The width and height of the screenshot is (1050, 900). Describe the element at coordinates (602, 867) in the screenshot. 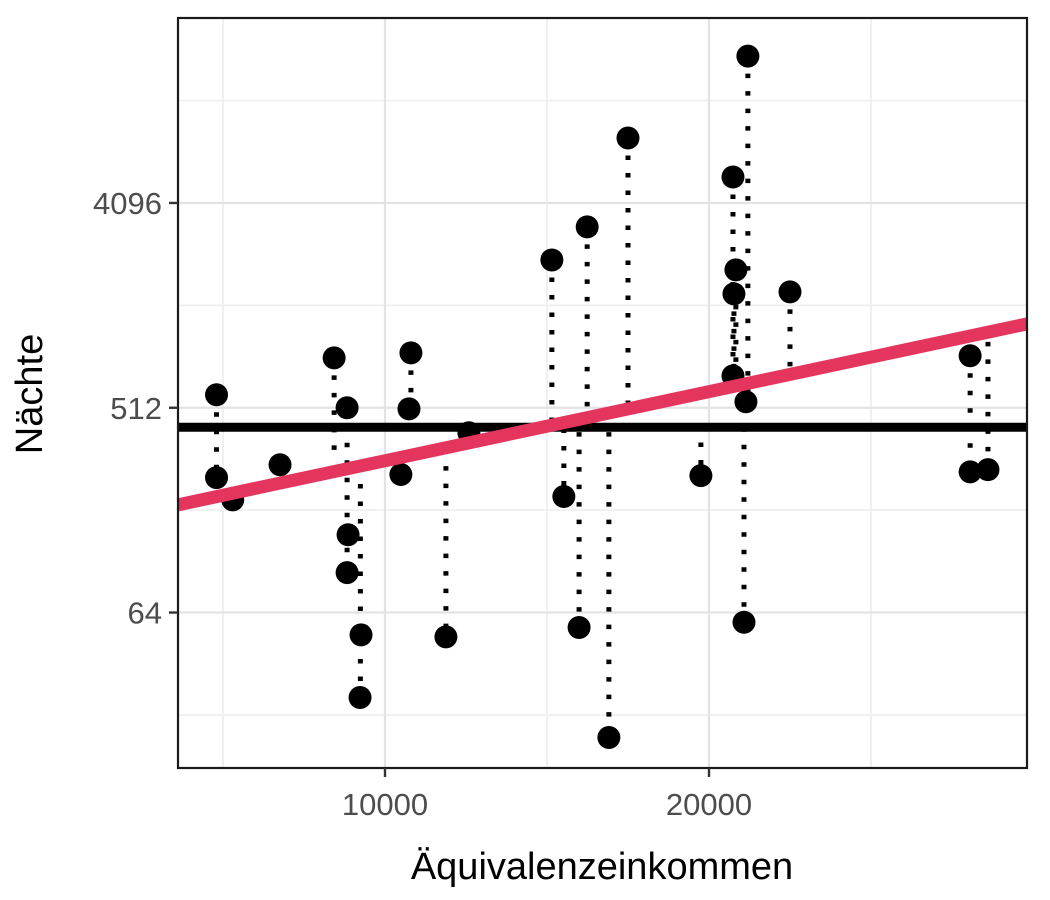

I see `x-axis-title: Äquivalenzeinkommen` at that location.